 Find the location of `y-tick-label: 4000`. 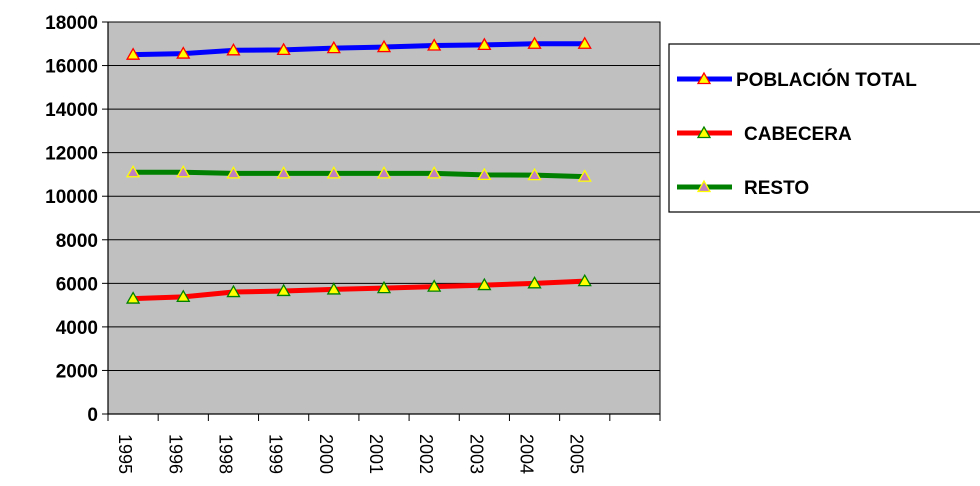

y-tick-label: 4000 is located at coordinates (77, 328).